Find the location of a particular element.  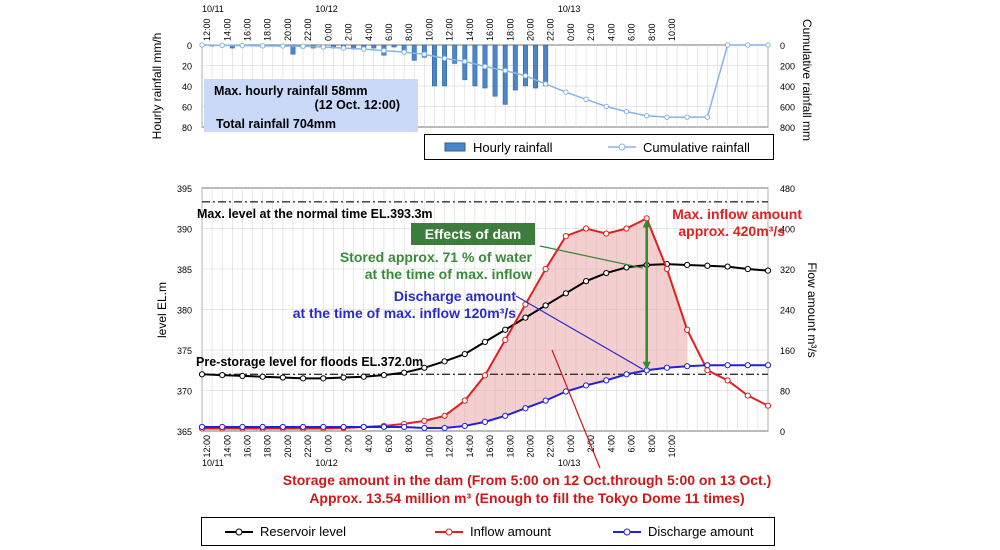

legend-item-inflow: Inflow amount is located at coordinates (492, 531).